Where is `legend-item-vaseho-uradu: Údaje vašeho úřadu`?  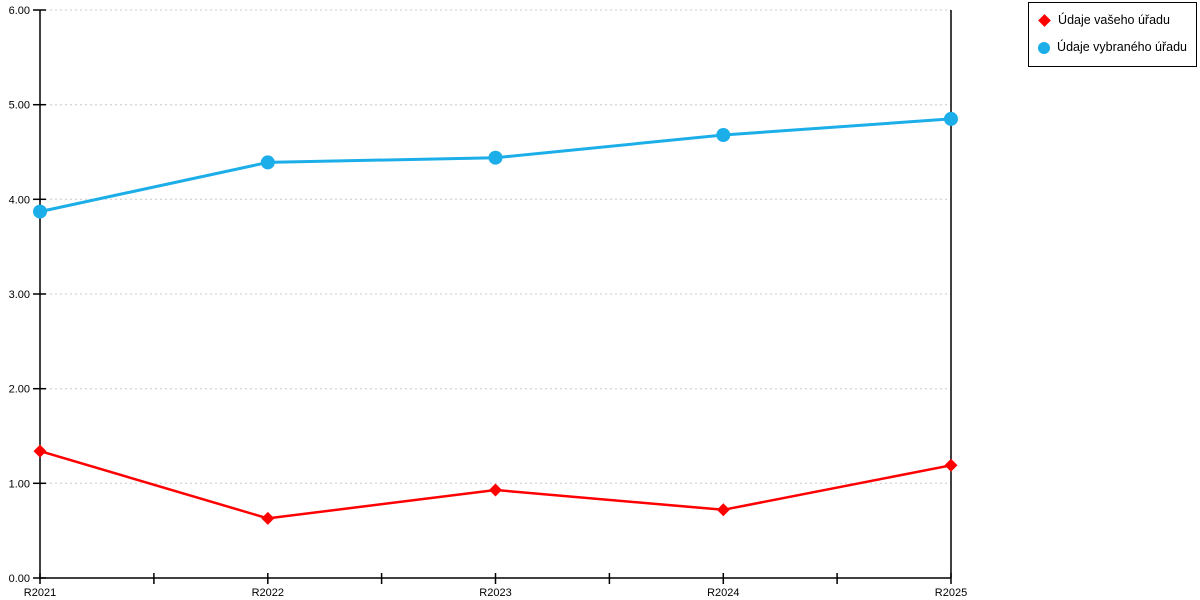
legend-item-vaseho-uradu: Údaje vašeho úřadu is located at coordinates (1112, 20).